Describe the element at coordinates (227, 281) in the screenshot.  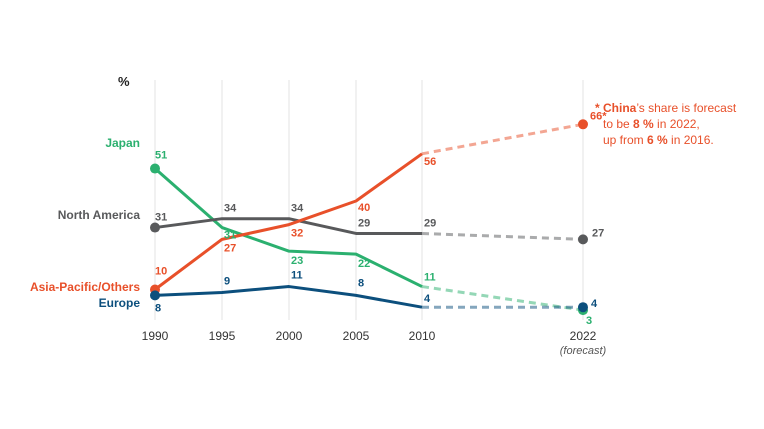
I see `data-label-europe-1995: 9` at that location.